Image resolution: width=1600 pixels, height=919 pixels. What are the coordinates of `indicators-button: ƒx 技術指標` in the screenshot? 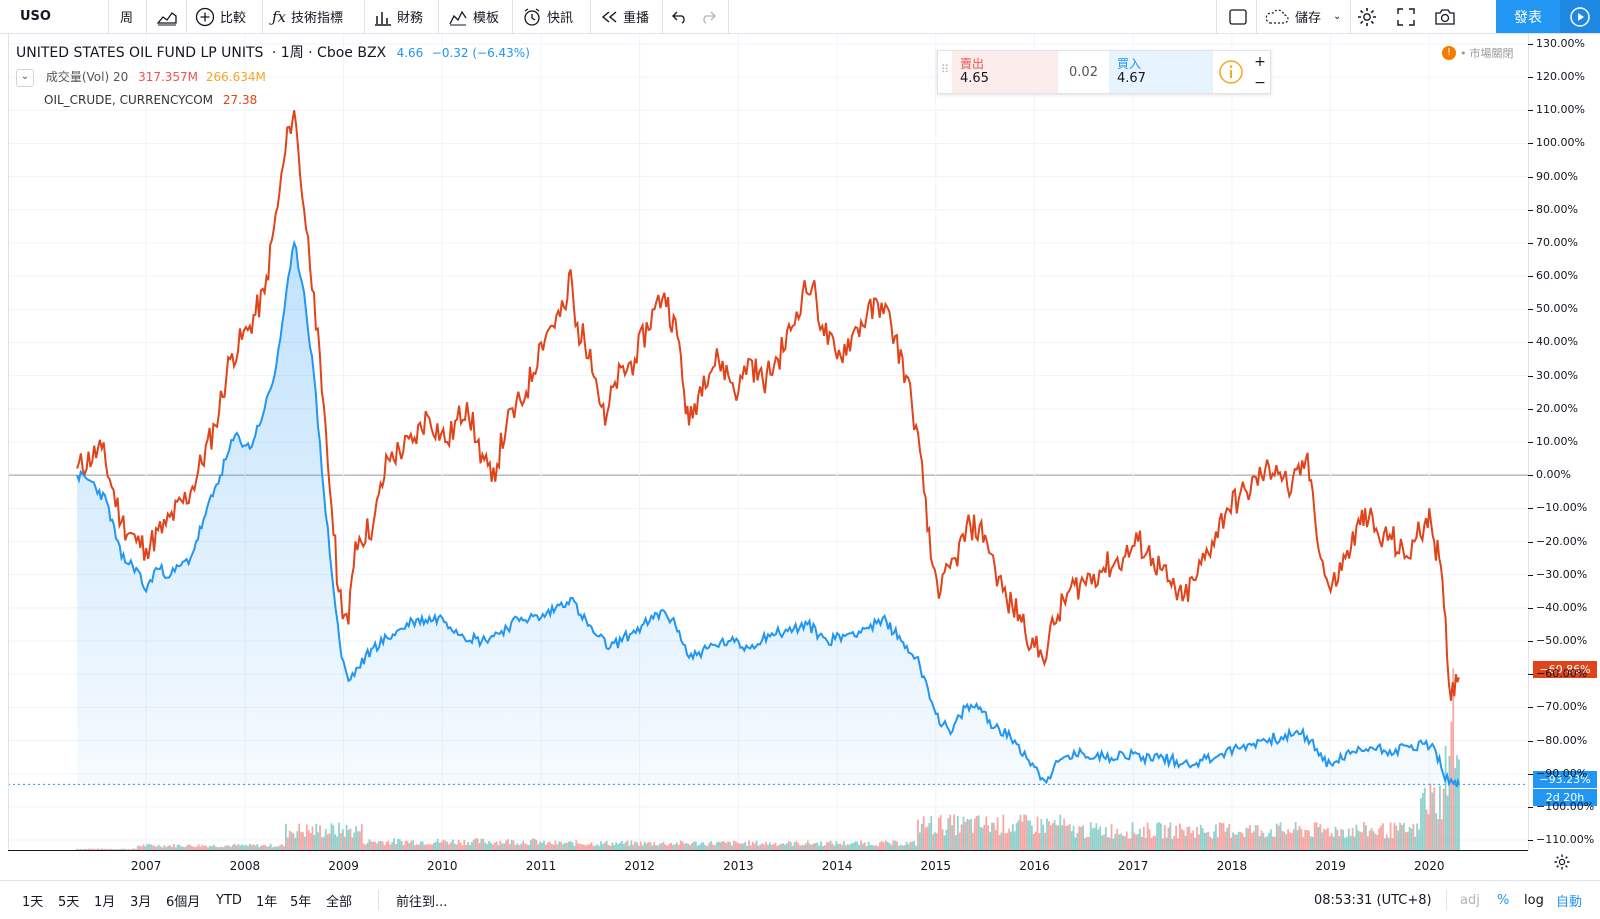 It's located at (307, 16).